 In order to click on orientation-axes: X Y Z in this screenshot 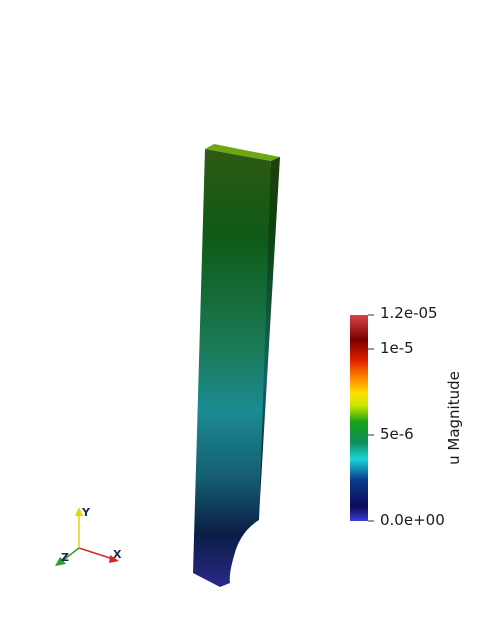, I will do `click(88, 536)`.